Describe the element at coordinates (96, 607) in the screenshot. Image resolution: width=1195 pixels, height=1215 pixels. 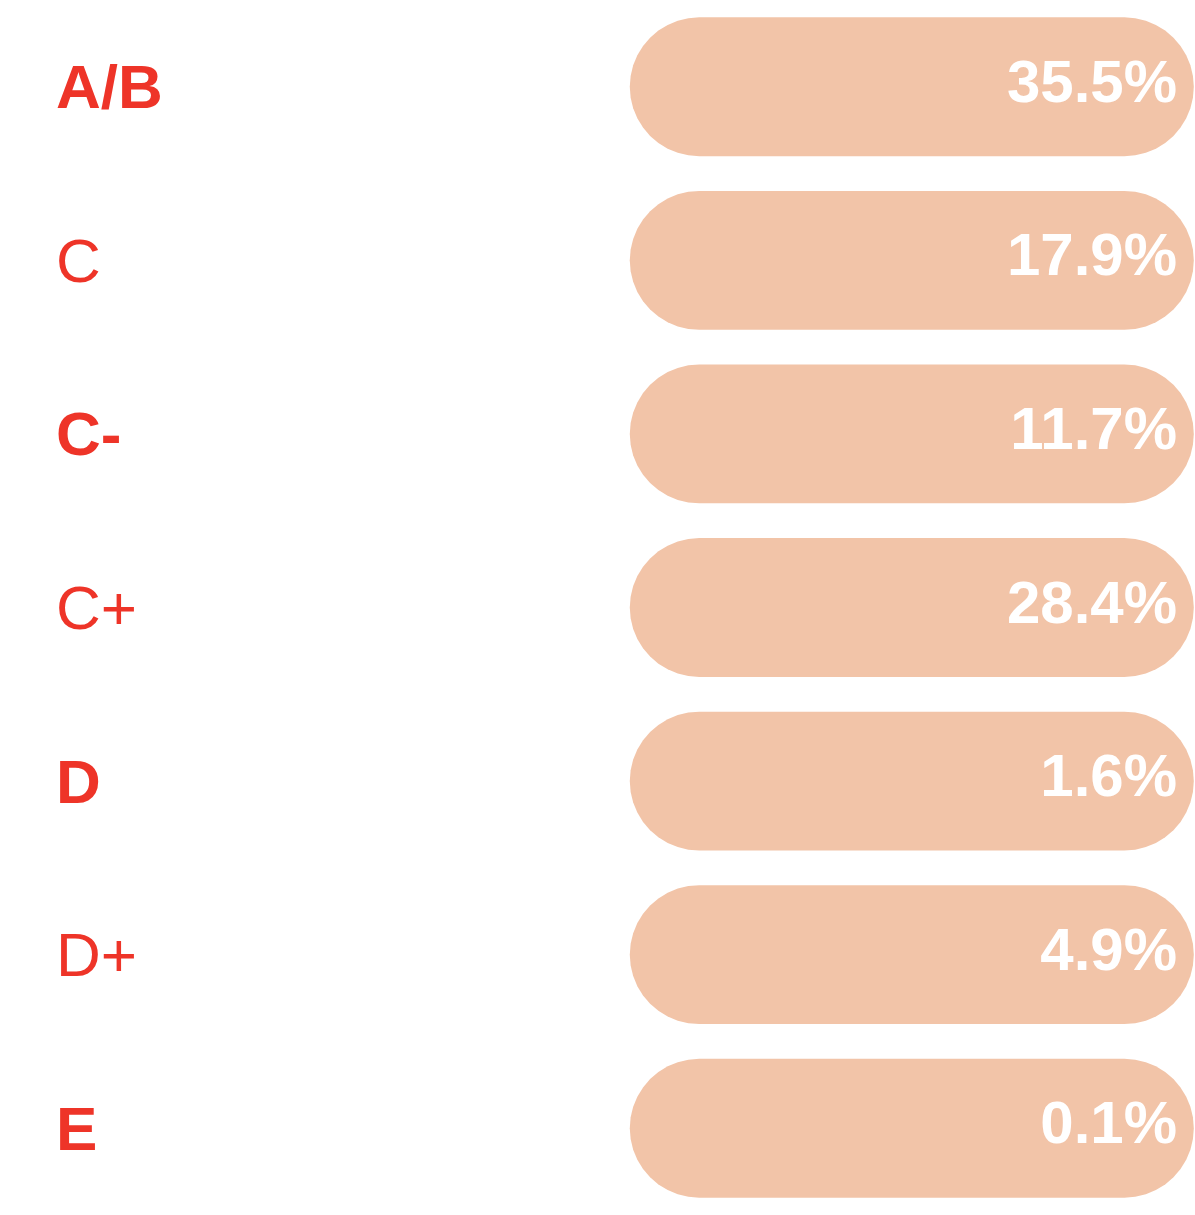
I see `category-label: C+` at that location.